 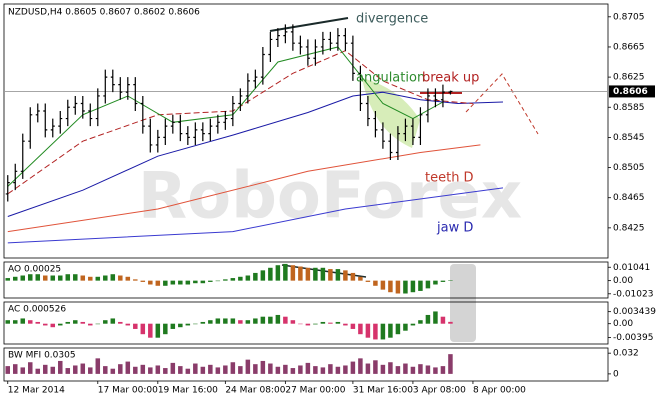 I want to click on mfi-panel, so click(x=306, y=364).